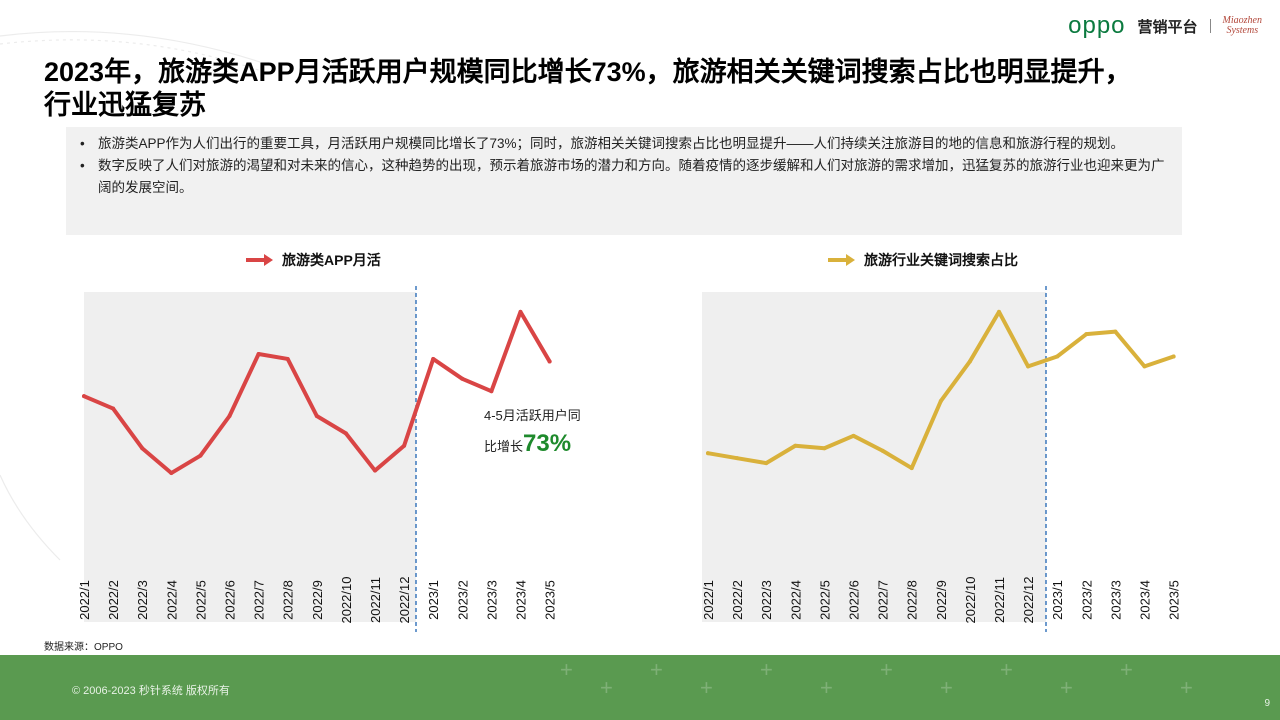 Image resolution: width=1280 pixels, height=720 pixels. I want to click on x-tick-label: 2022/5, so click(824, 600).